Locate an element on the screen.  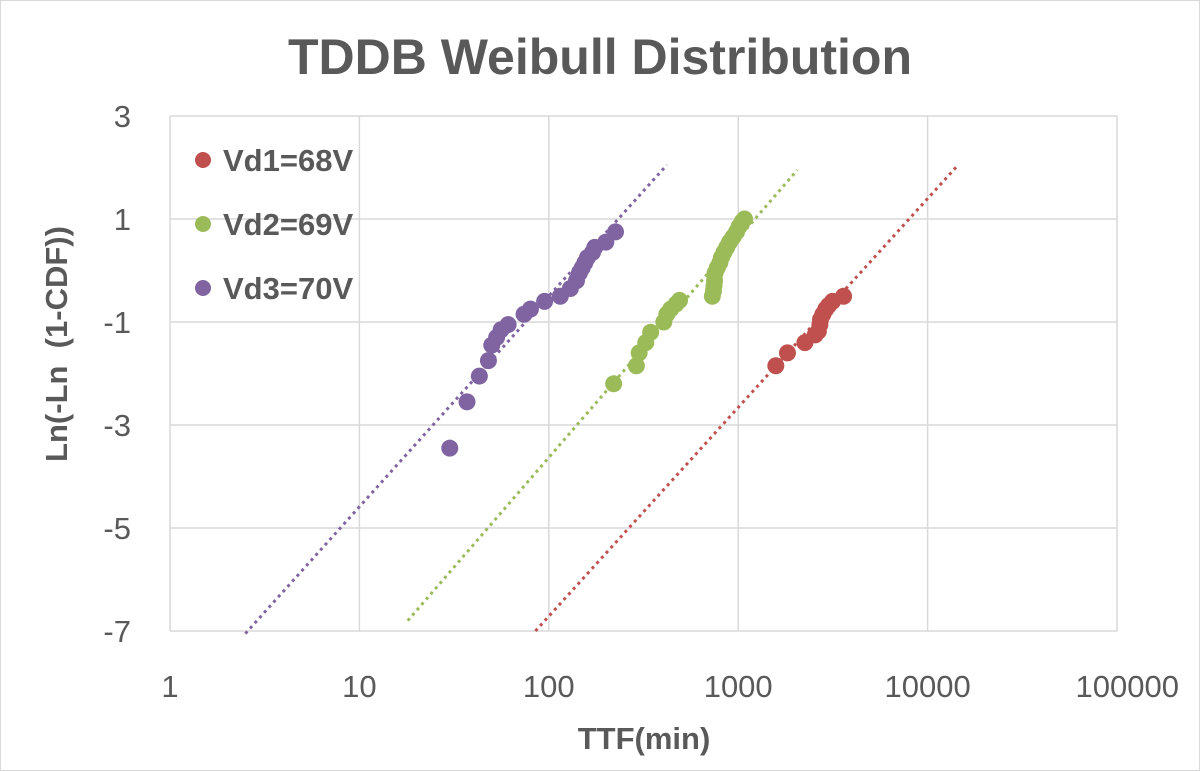
data-points is located at coordinates (647, 333).